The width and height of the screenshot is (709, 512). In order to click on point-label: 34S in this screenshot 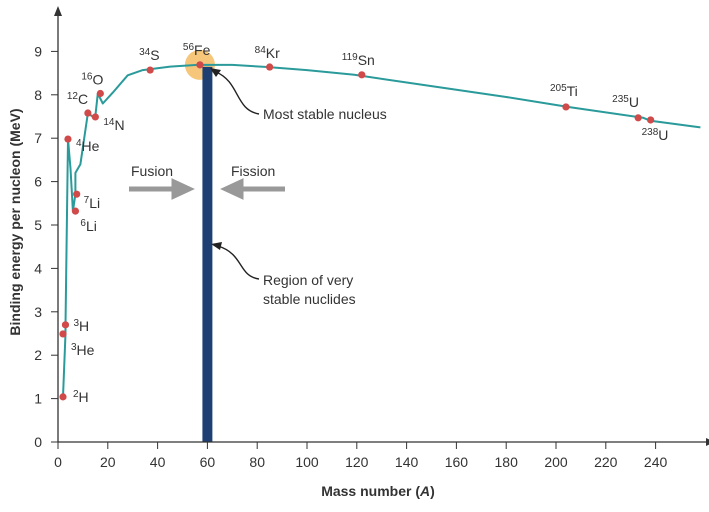, I will do `click(149, 55)`.